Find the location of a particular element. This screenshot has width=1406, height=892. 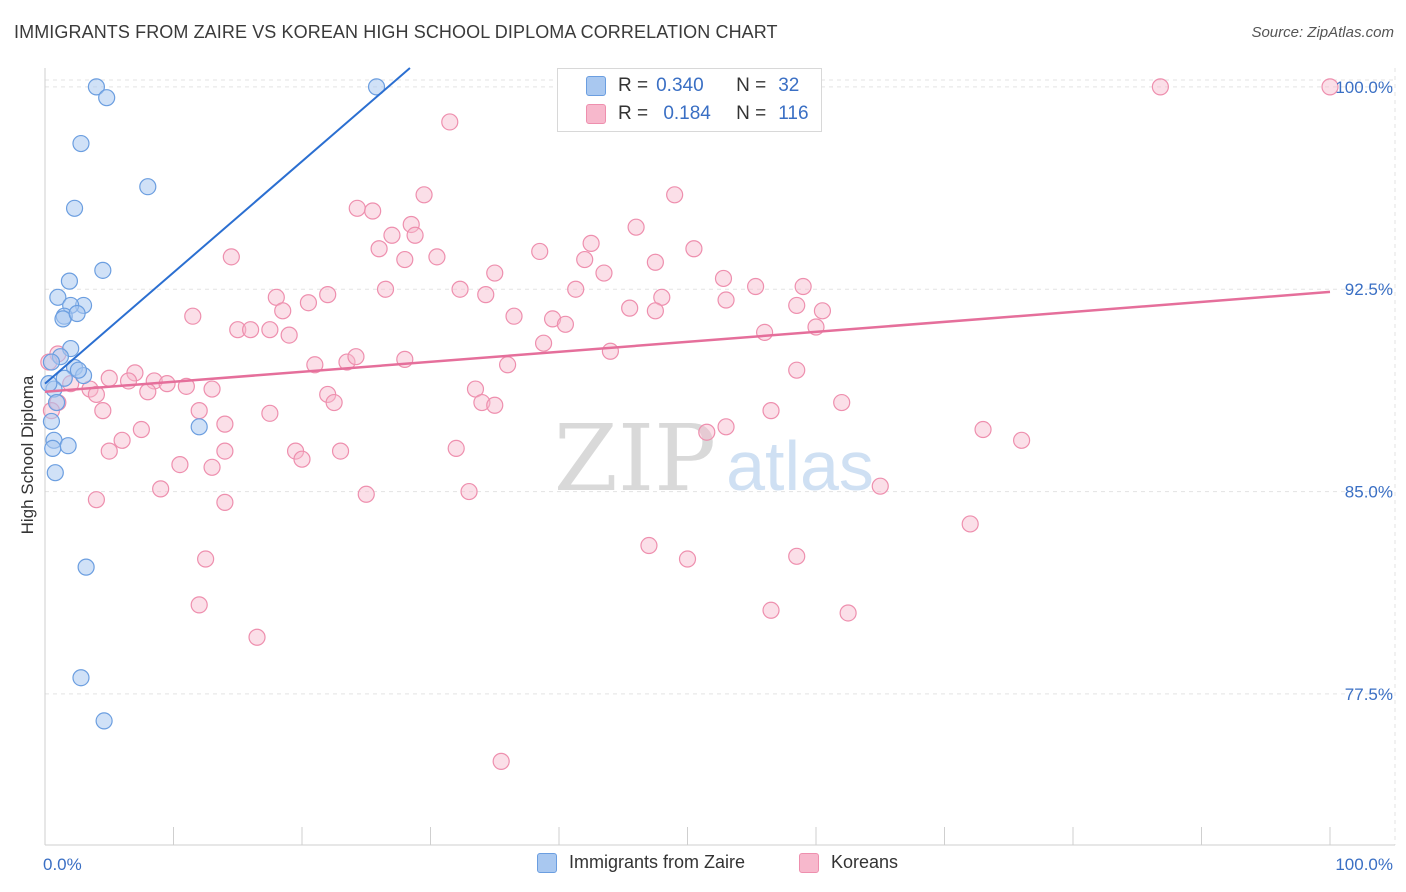

series-legend: Immigrants from Zaire Koreans is located at coordinates (703, 864).